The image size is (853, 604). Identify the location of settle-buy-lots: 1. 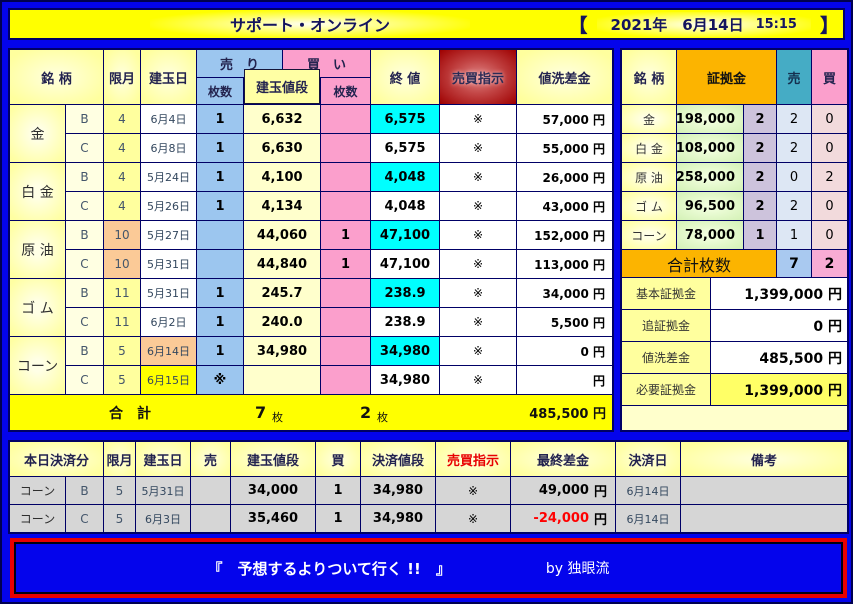
(338, 490).